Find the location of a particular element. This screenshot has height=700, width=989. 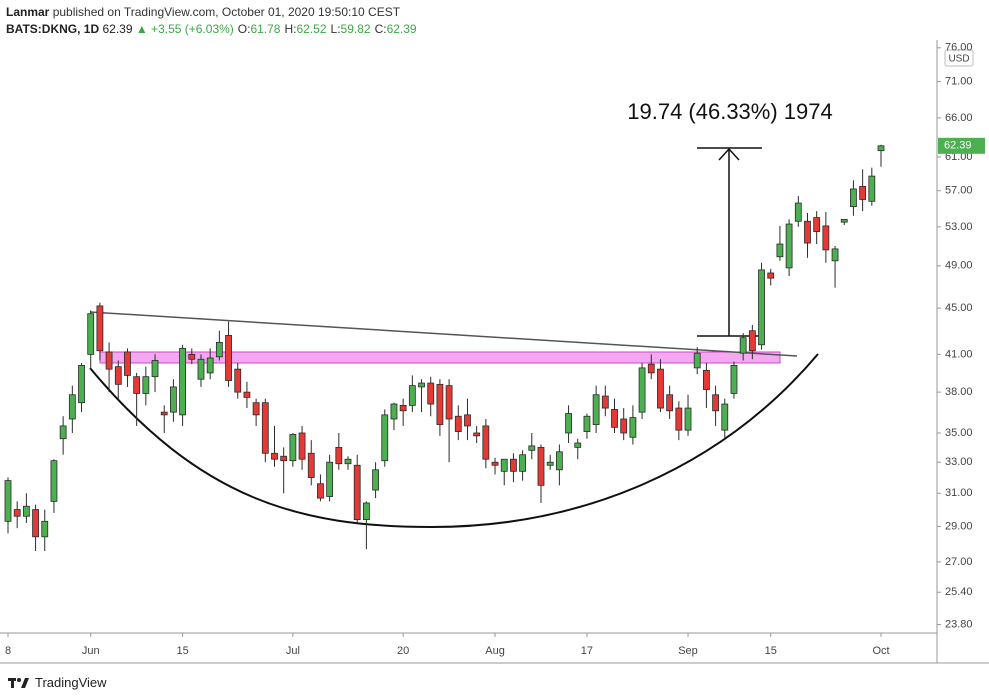

ohlc-label: C: is located at coordinates (380, 29).